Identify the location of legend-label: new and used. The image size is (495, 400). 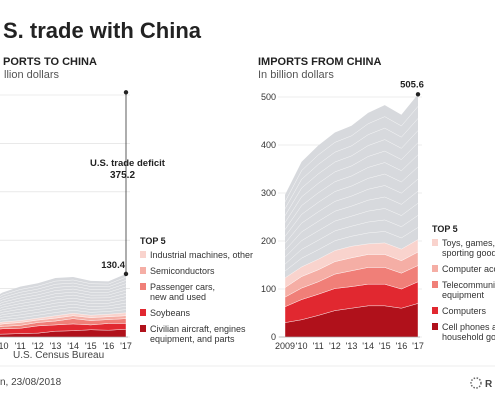
(178, 297).